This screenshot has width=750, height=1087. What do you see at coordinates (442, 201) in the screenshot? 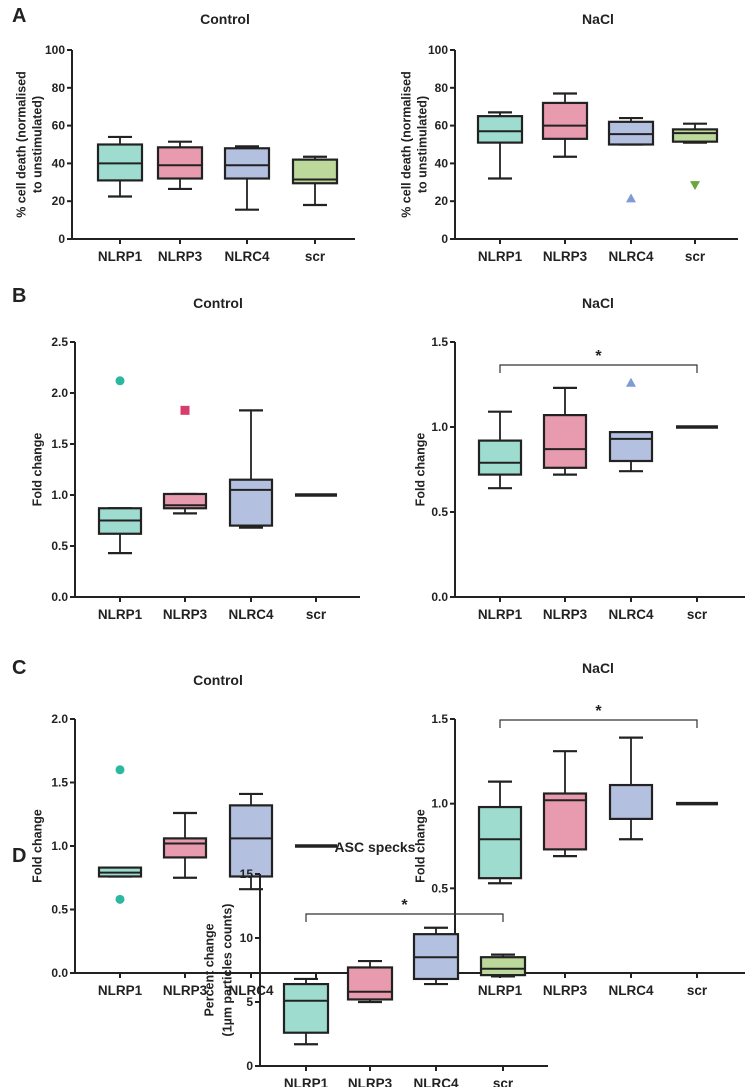
I see `y-tick-label: 20` at bounding box center [442, 201].